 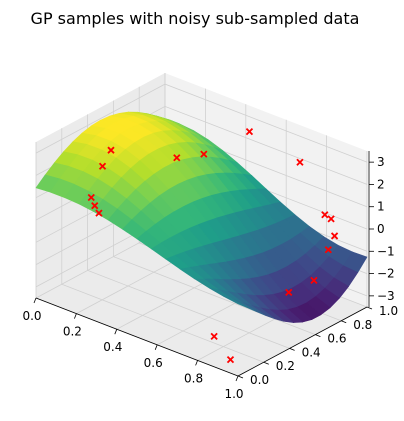 I want to click on x-tick-label: 0.4, so click(x=112, y=347).